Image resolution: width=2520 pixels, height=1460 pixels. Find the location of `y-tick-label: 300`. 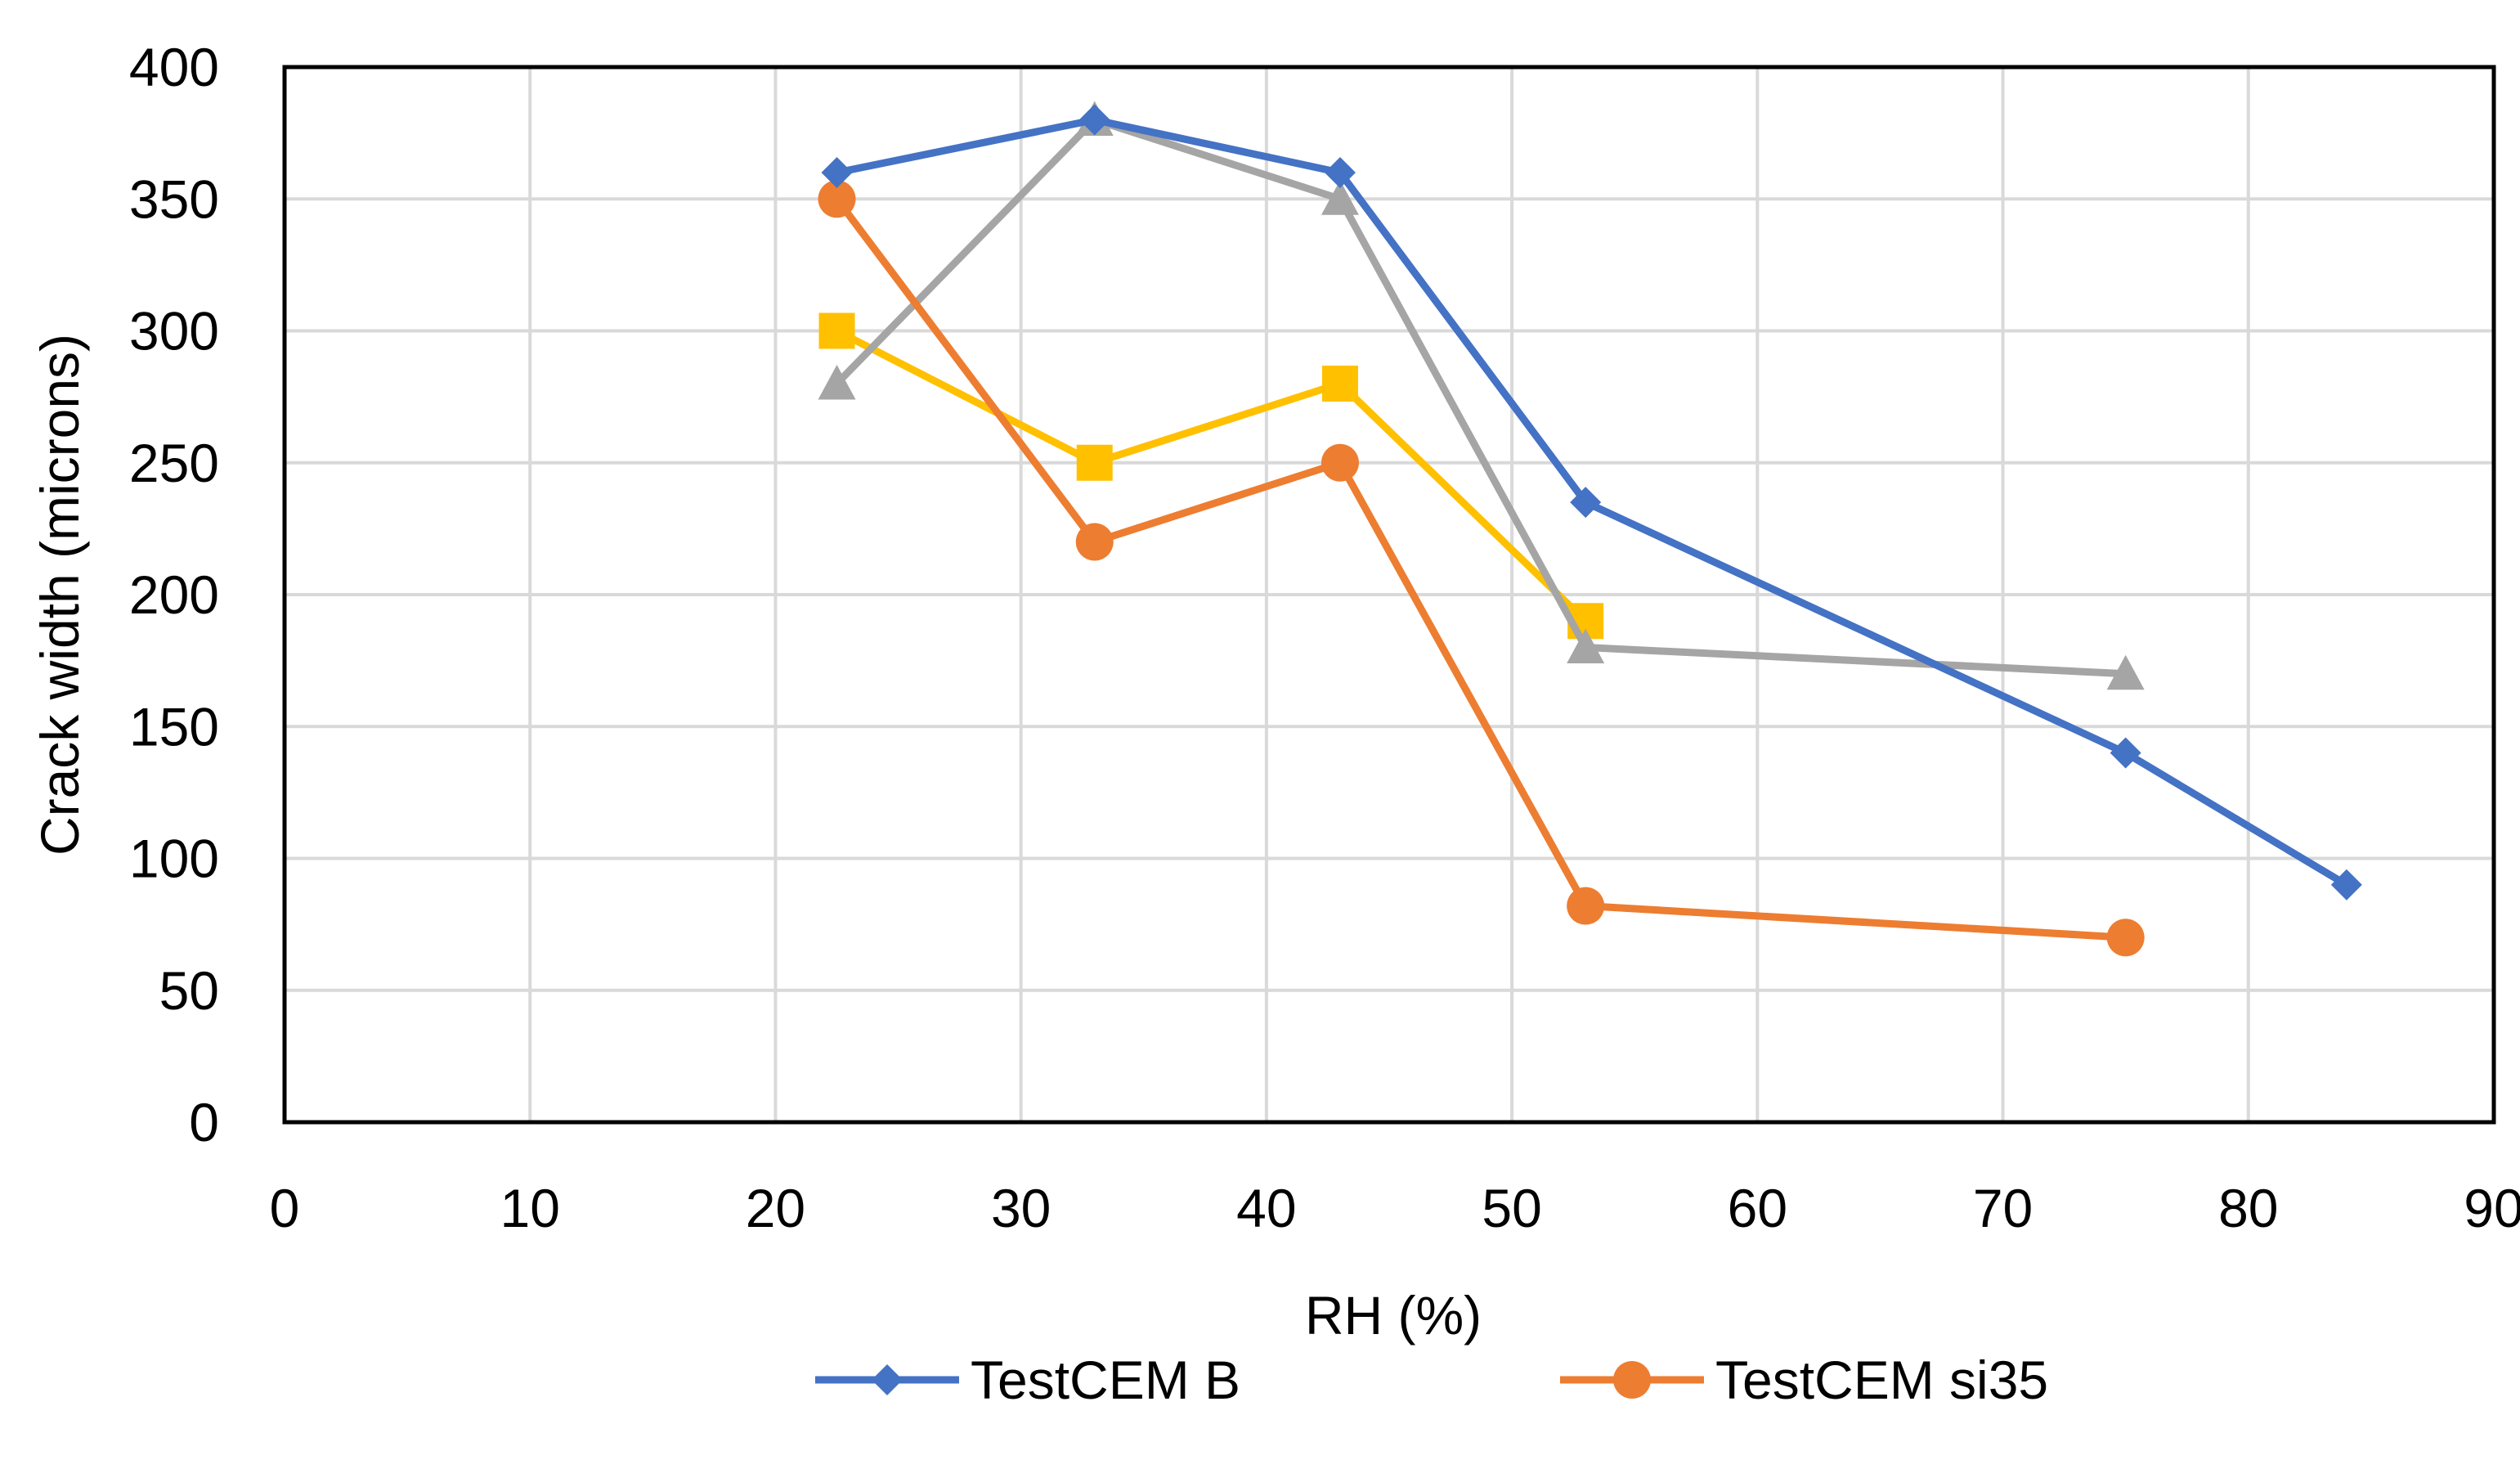

y-tick-label: 300 is located at coordinates (174, 331).